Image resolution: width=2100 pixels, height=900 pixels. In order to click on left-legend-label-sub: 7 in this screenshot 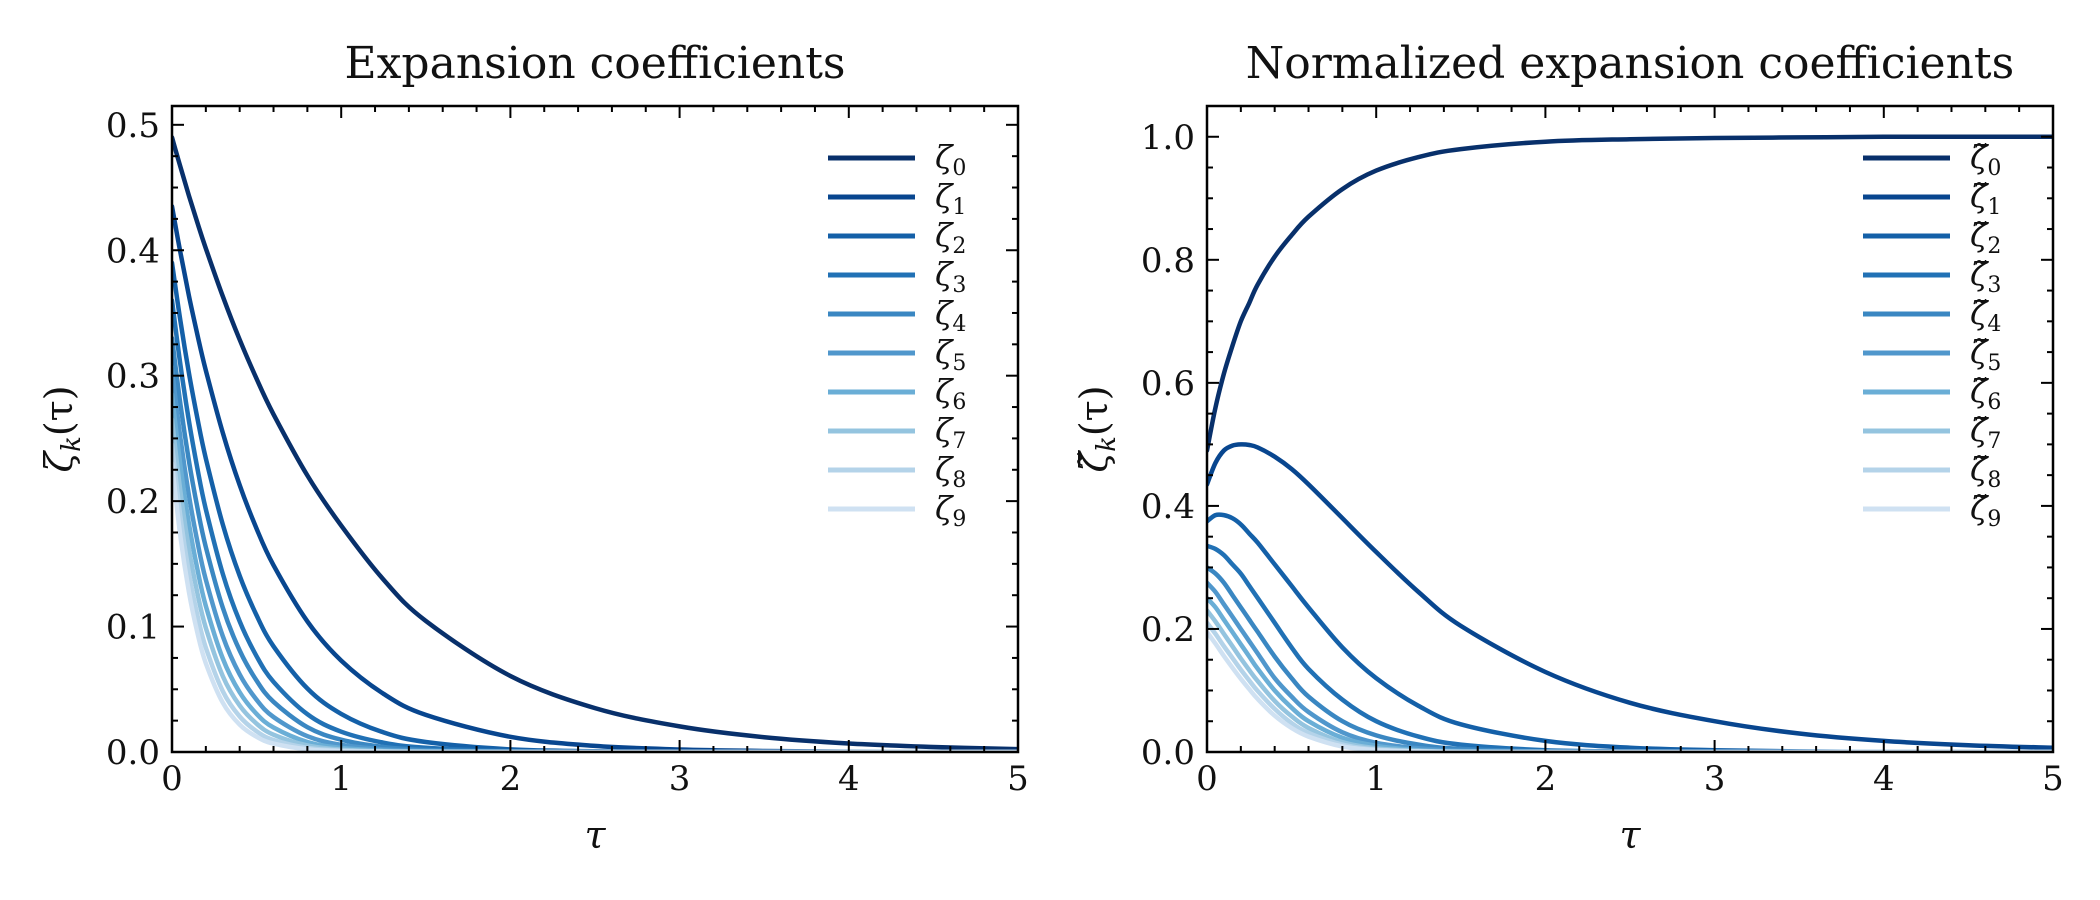, I will do `click(959, 441)`.